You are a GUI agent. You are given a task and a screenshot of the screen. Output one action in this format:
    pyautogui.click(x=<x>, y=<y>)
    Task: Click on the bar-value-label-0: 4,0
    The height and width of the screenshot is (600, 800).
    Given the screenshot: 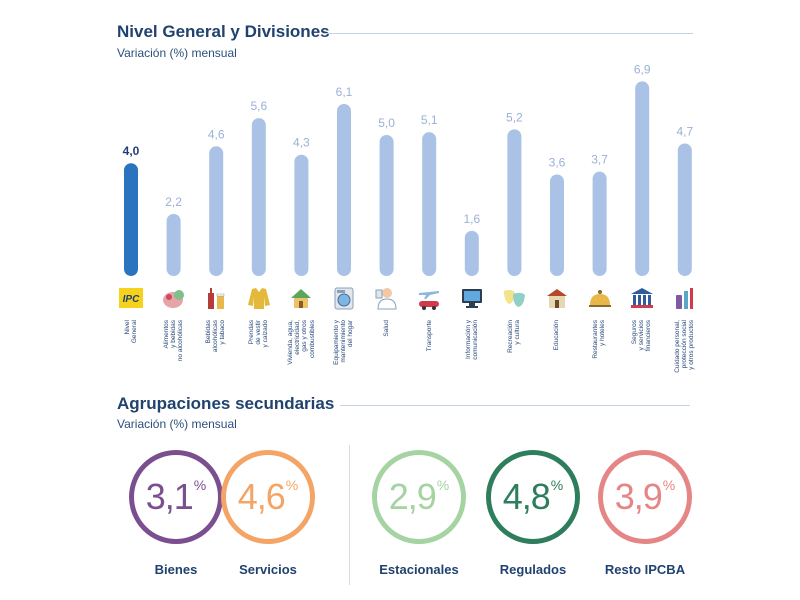 What is the action you would take?
    pyautogui.click(x=131, y=151)
    